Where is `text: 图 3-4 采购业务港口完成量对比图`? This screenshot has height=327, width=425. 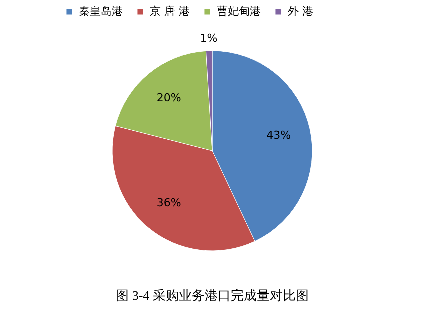 text: 图 3-4 采购业务港口完成量对比图 is located at coordinates (212, 295).